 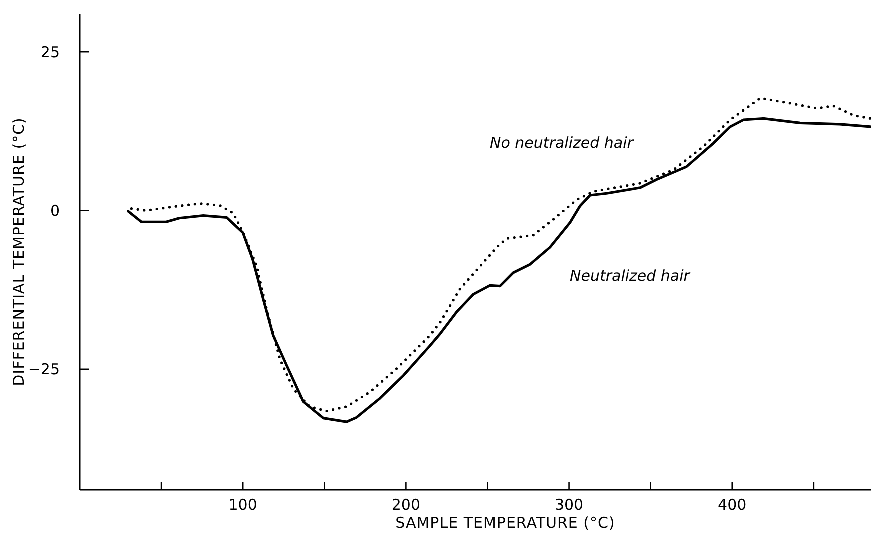 What do you see at coordinates (569, 505) in the screenshot?
I see `x-tick-label: 300` at bounding box center [569, 505].